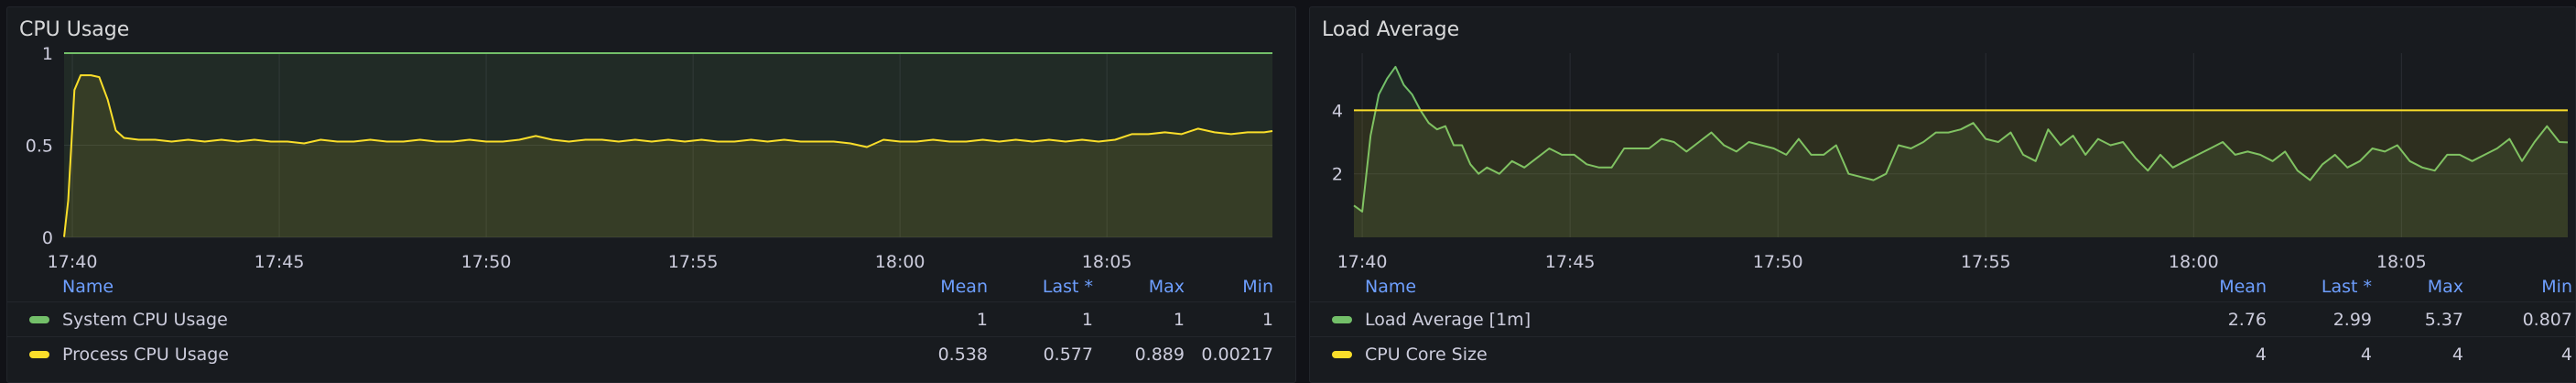  I want to click on legend-series-name: Process CPU Usage, so click(146, 355).